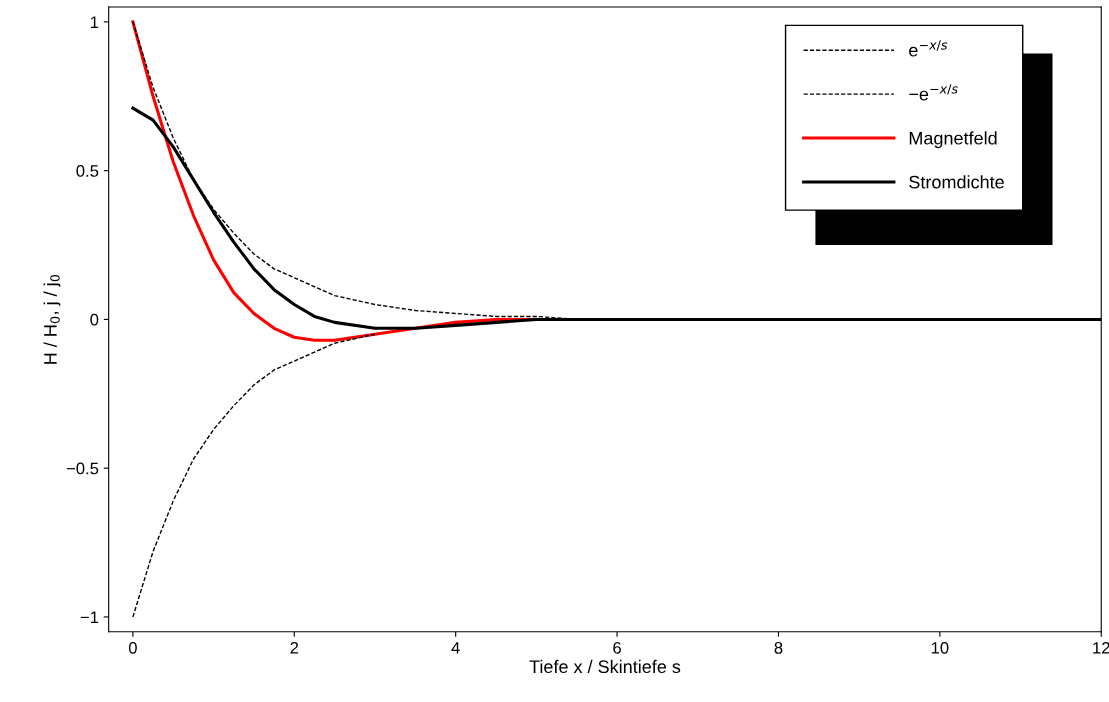 This screenshot has width=1109, height=702. Describe the element at coordinates (52, 319) in the screenshot. I see `y-axis-title: H / H$_{0}$, j / j$_{0}$` at that location.